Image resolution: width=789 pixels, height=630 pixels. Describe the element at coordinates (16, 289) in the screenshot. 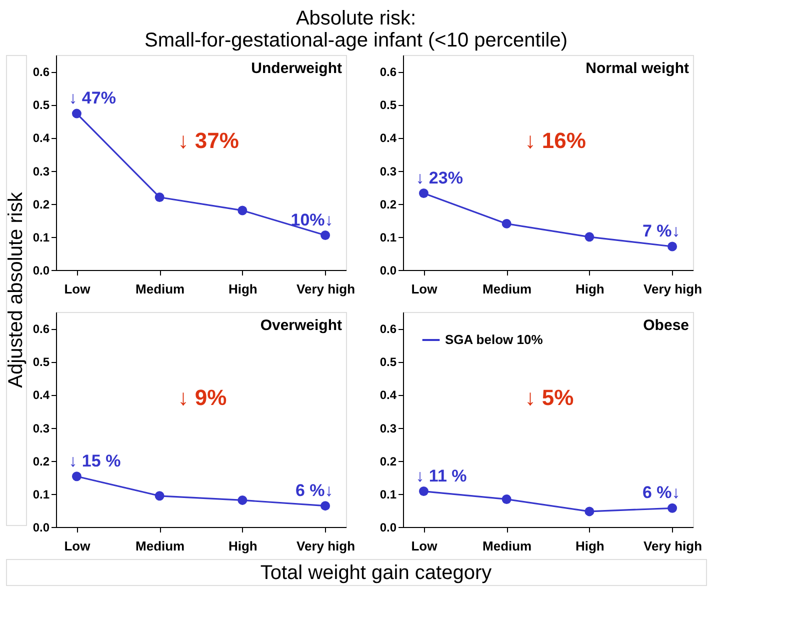

I see `y-axis-title: Adjusted absolute risk` at that location.